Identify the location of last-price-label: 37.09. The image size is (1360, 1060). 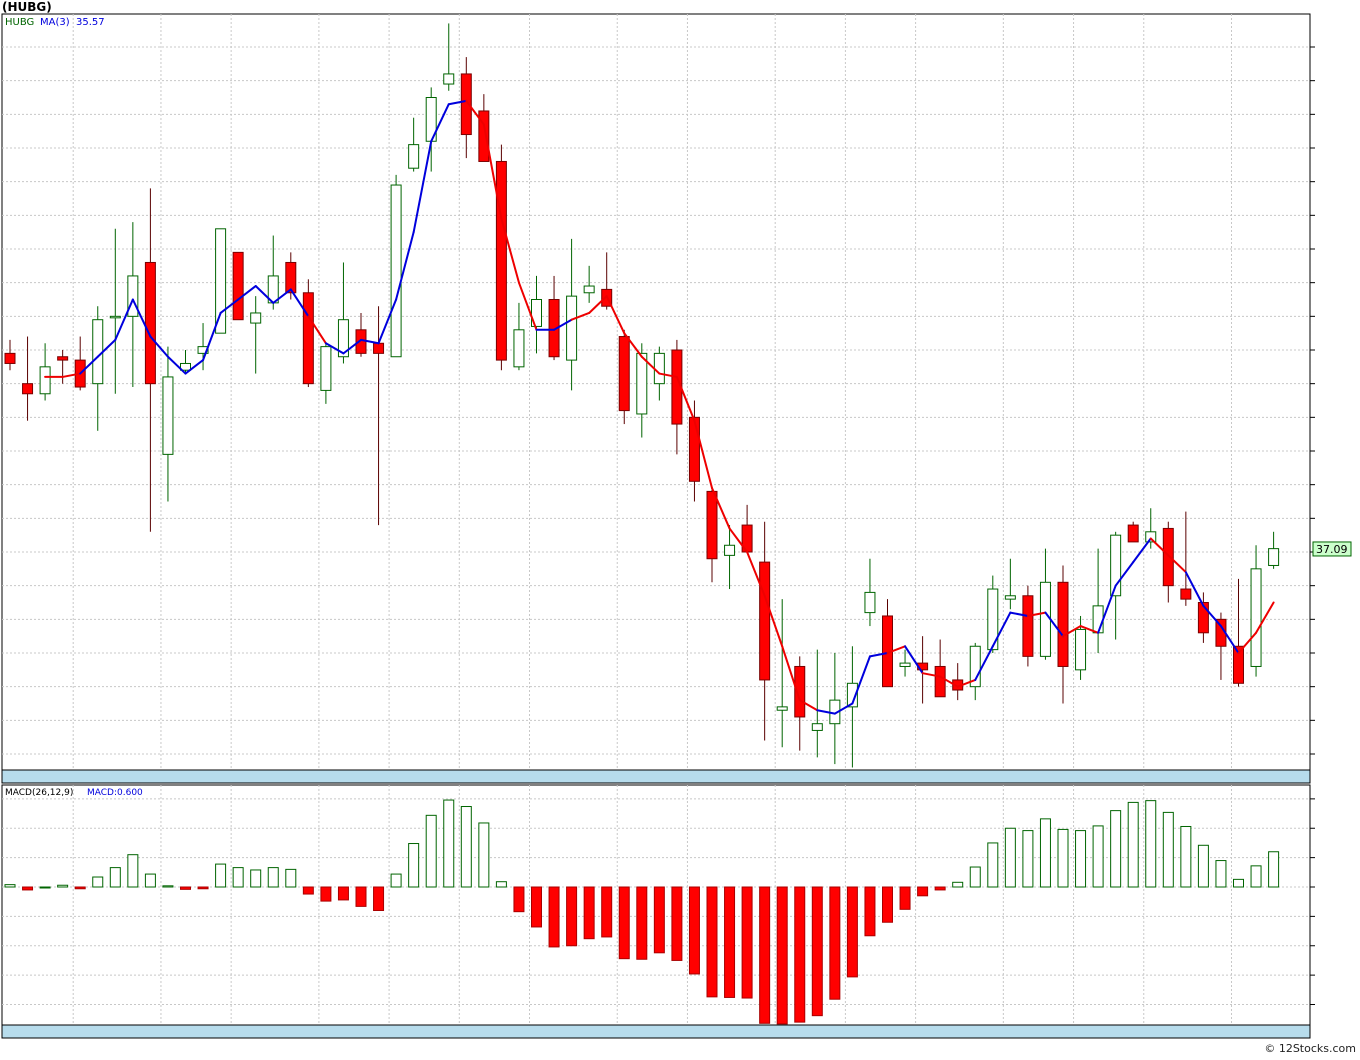
(1332, 549).